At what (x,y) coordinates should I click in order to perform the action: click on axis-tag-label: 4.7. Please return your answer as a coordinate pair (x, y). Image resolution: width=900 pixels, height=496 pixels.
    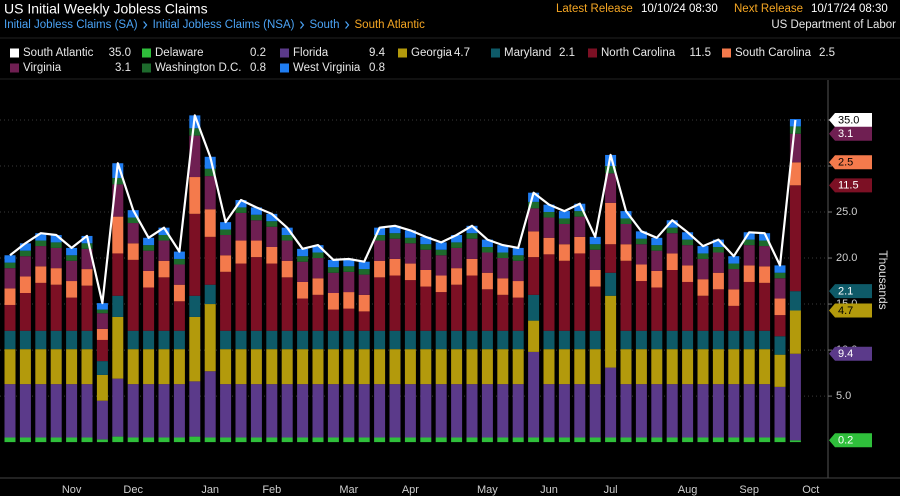
    Looking at the image, I should click on (845, 311).